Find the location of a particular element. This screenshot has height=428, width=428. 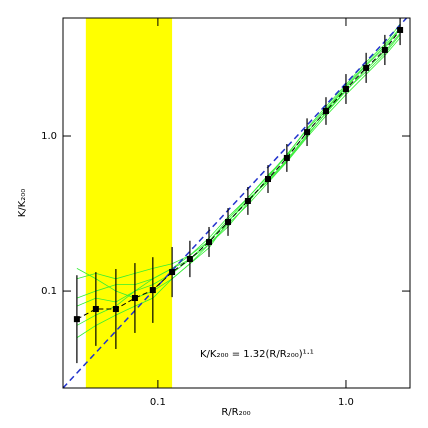

annotation: K/K₂₀₀ = 1.32(R/R₂₀₀)¹·¹ is located at coordinates (257, 354).